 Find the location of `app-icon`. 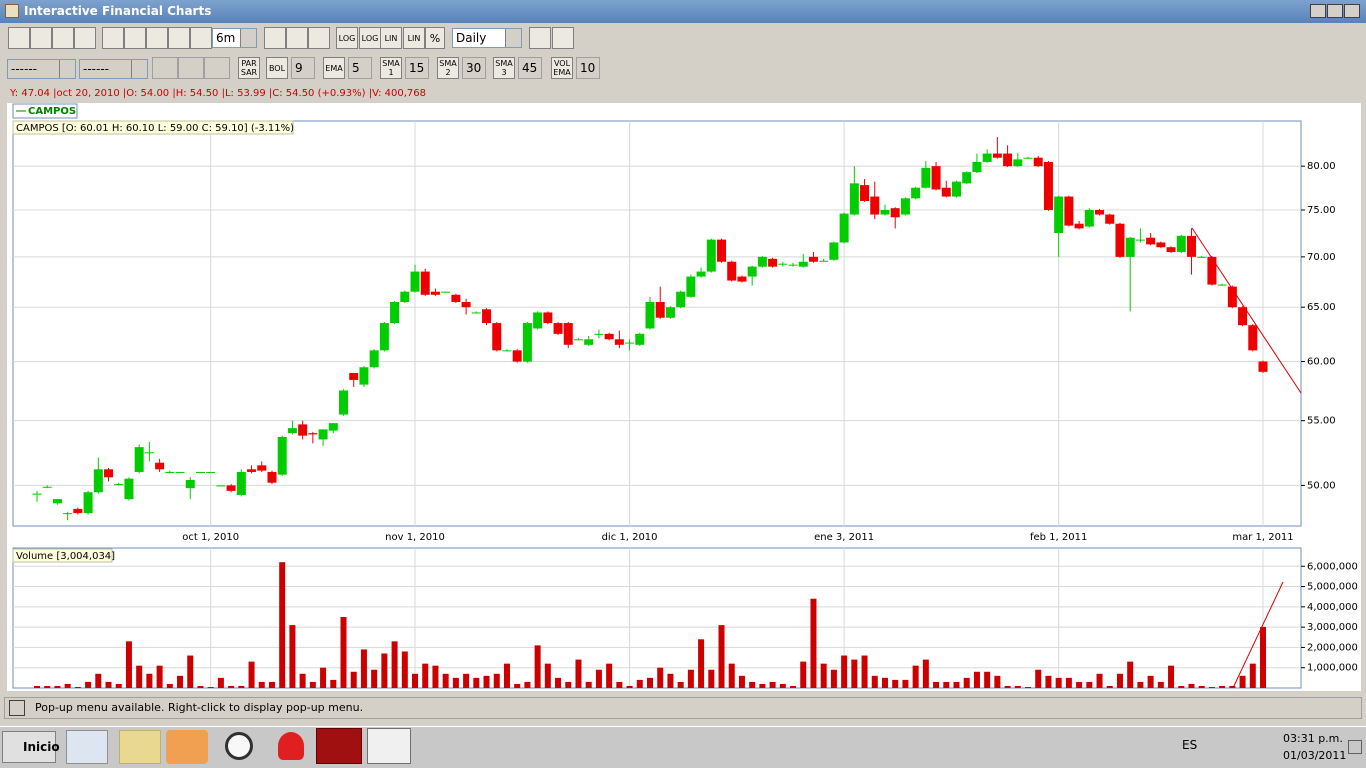

app-icon is located at coordinates (12, 11).